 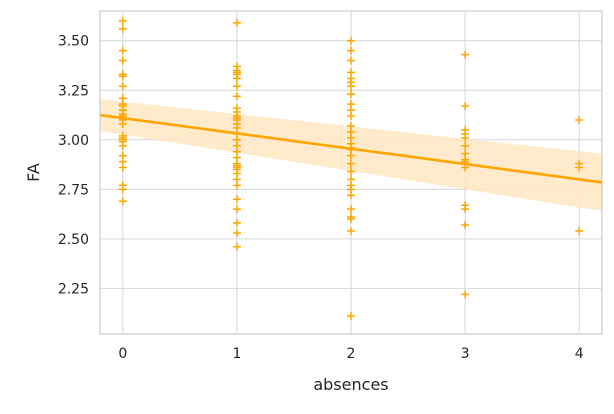 I want to click on y-tick-label: 3.25, so click(x=73, y=91).